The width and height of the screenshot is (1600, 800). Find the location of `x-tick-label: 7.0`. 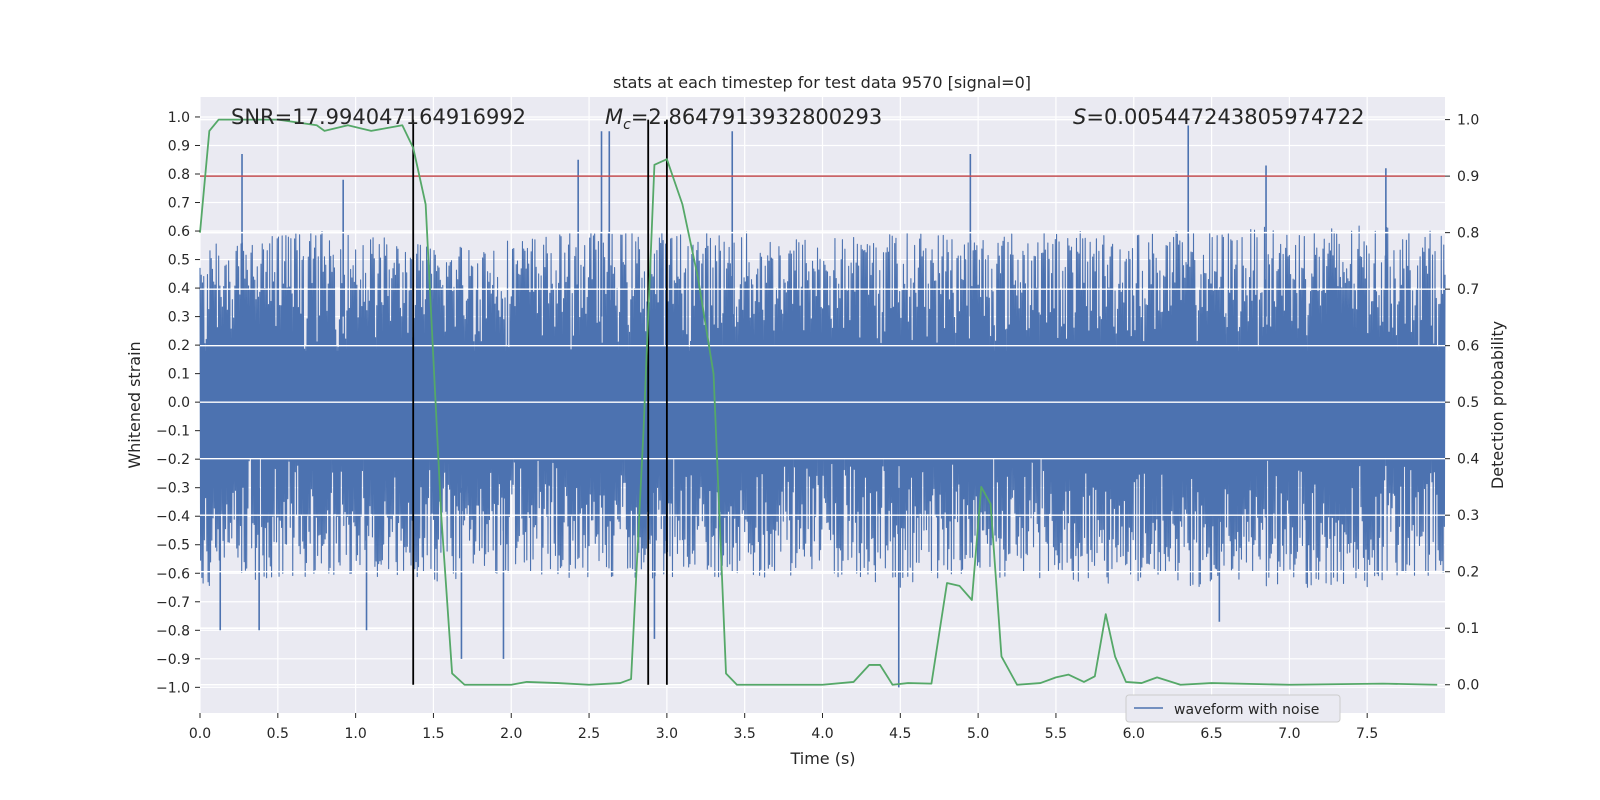

x-tick-label: 7.0 is located at coordinates (1289, 734).